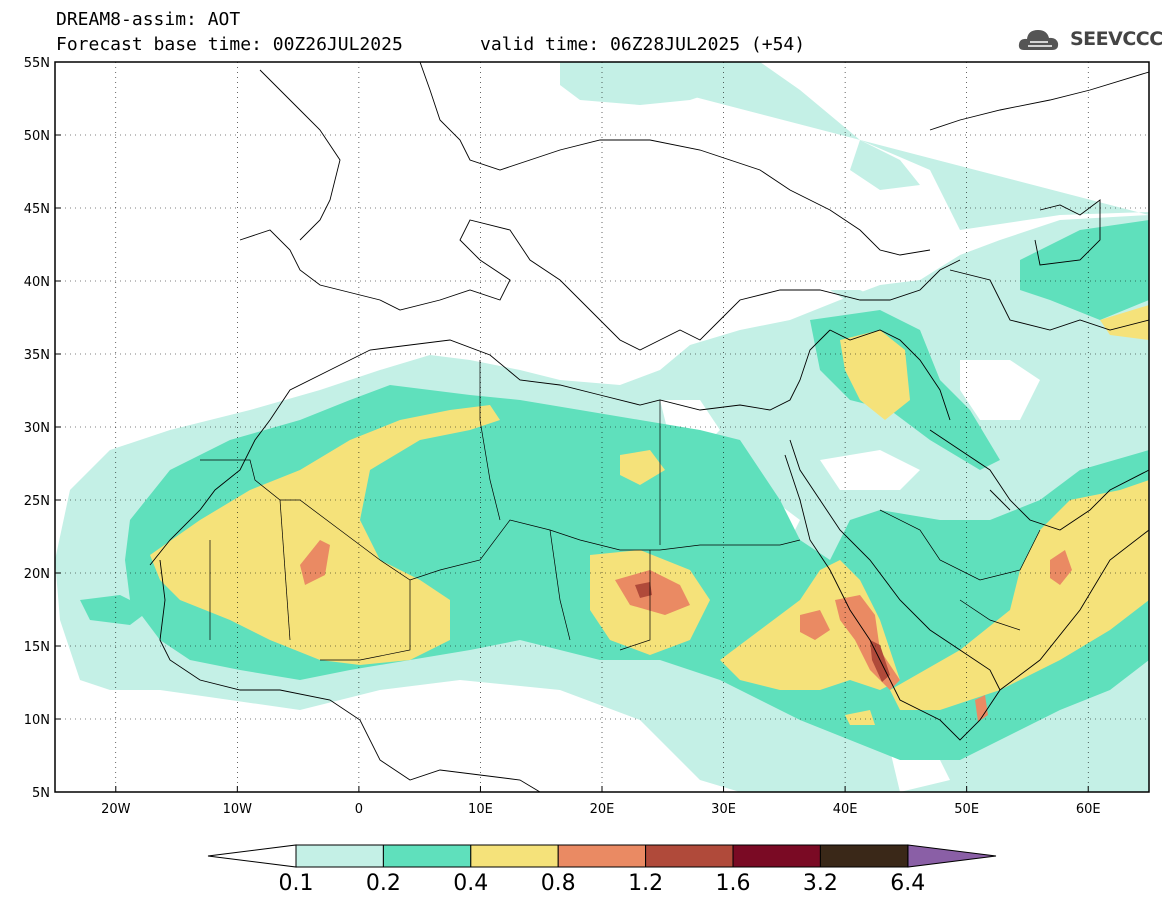  I want to click on colorbar-label: 0.8, so click(558, 883).